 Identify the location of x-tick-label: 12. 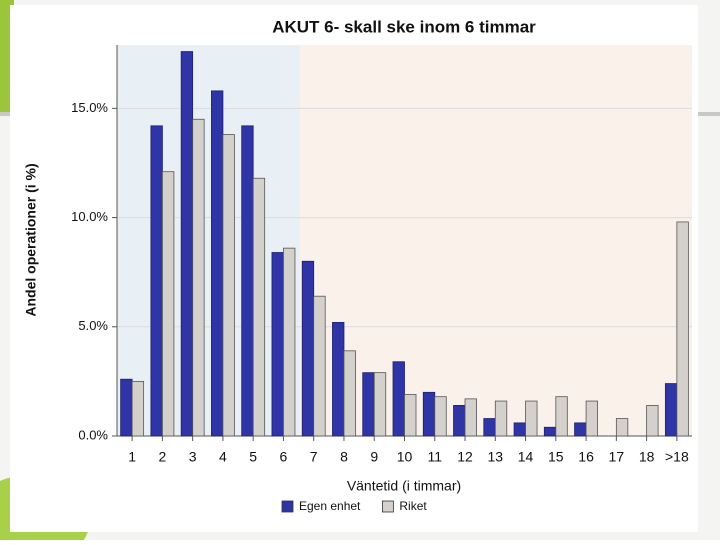
(465, 457).